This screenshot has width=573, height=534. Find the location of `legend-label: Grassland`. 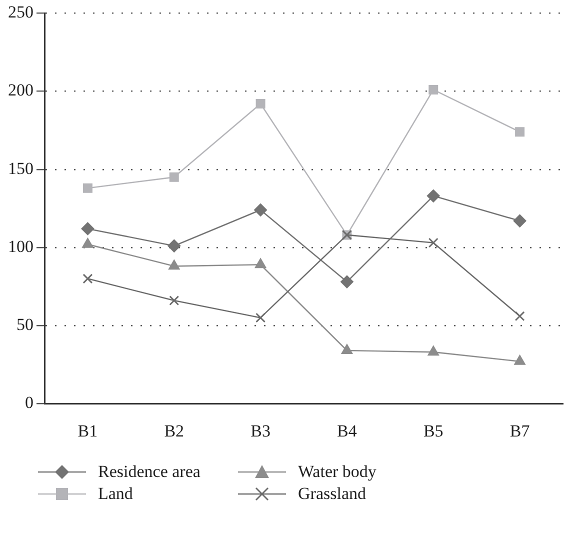

legend-label: Grassland is located at coordinates (332, 494).